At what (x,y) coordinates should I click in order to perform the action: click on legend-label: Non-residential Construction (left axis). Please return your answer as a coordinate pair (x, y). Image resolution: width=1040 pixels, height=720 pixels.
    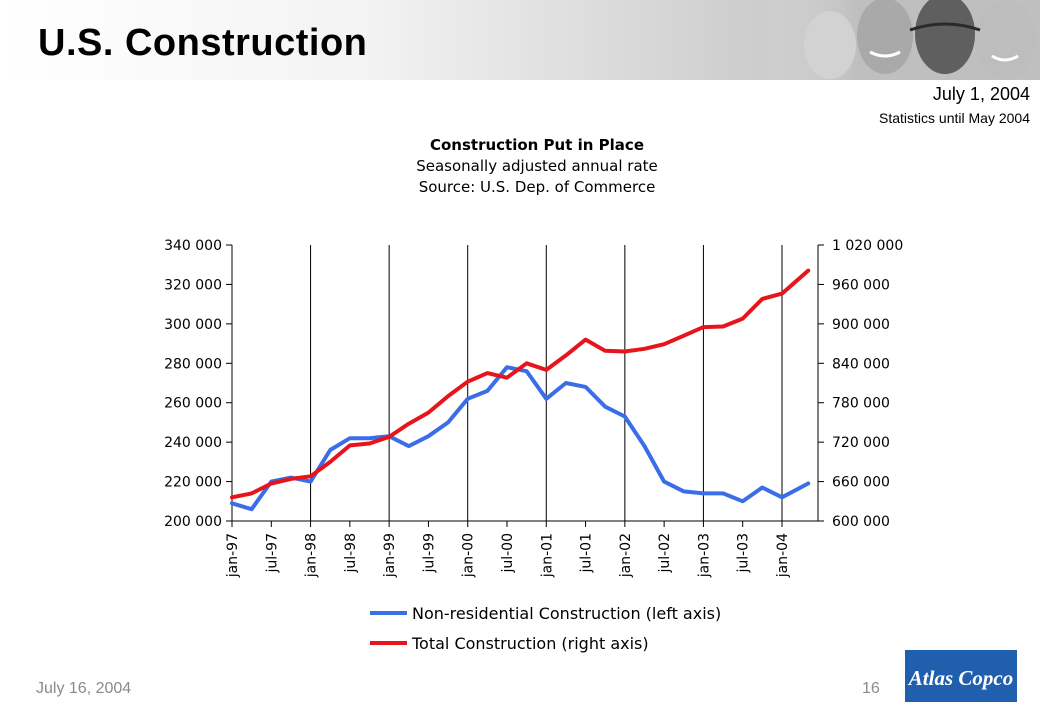
    Looking at the image, I should click on (566, 613).